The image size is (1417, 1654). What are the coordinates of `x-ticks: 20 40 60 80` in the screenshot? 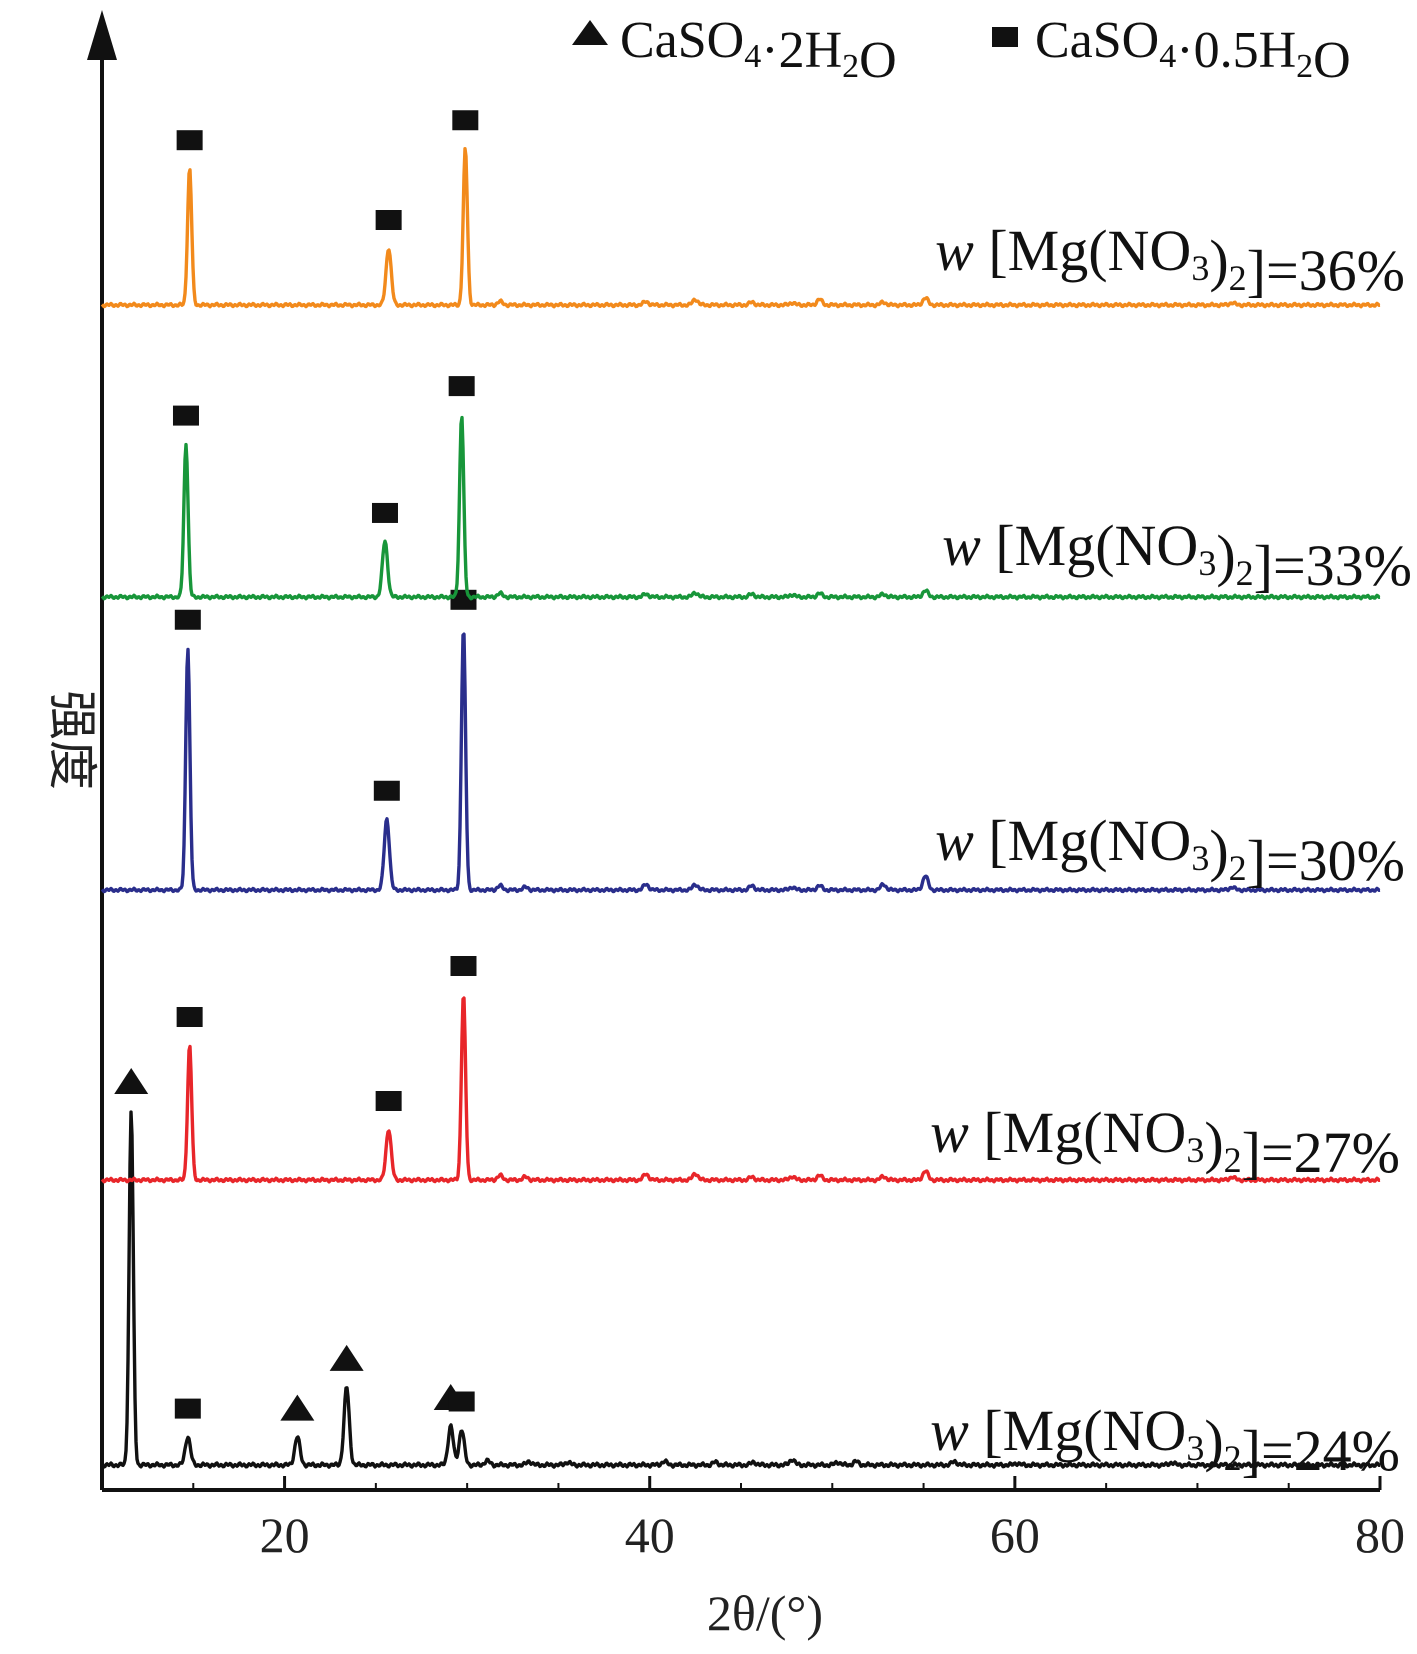 It's located at (798, 1519).